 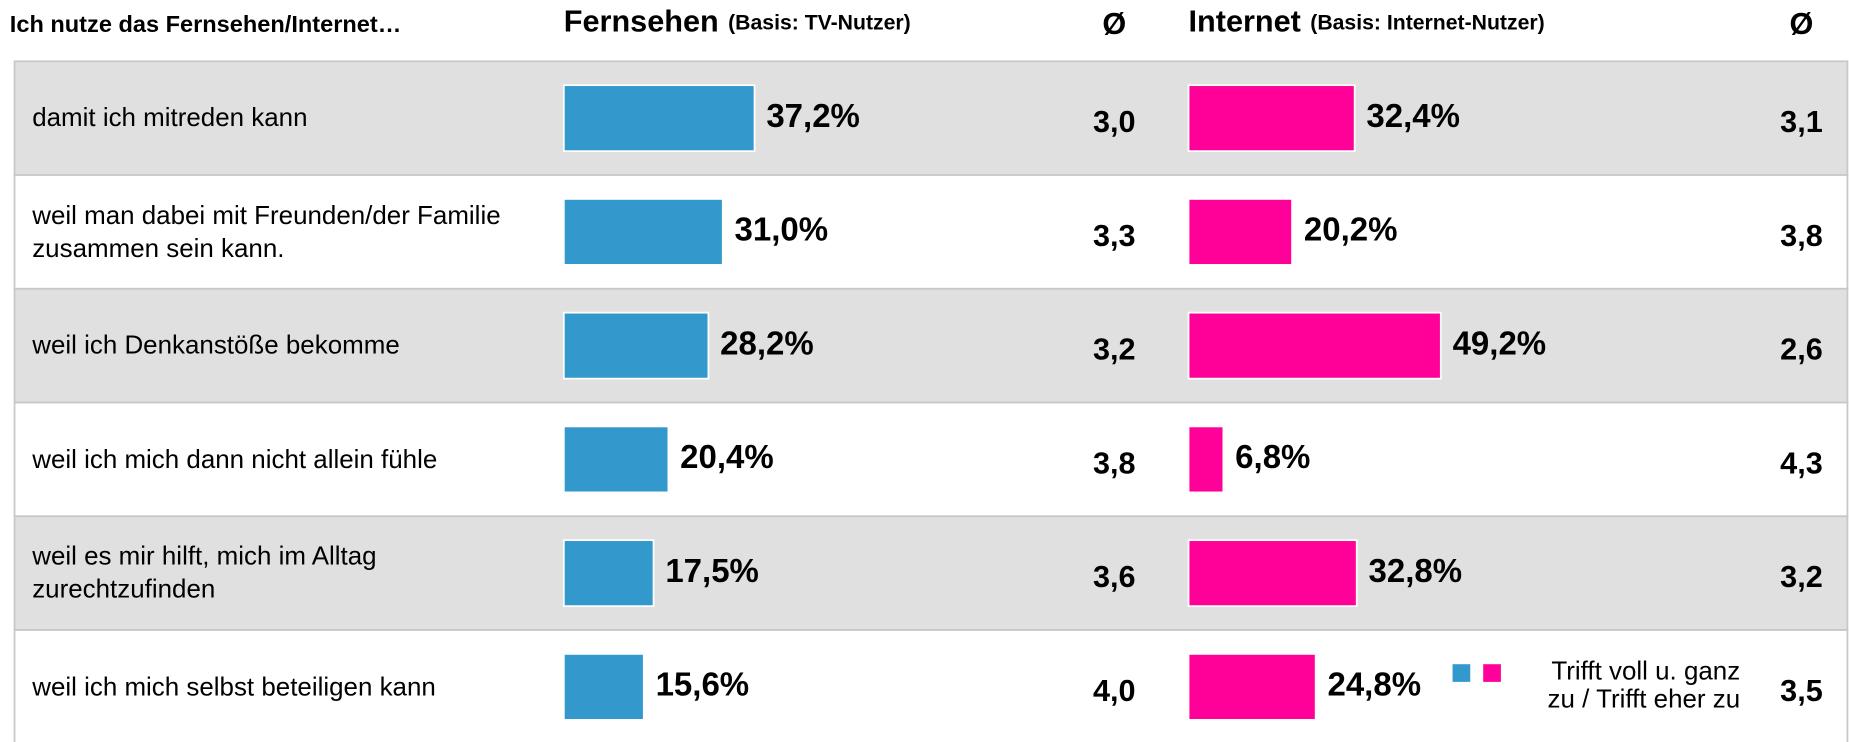 I want to click on average-label: 4,0, so click(x=1114, y=691).